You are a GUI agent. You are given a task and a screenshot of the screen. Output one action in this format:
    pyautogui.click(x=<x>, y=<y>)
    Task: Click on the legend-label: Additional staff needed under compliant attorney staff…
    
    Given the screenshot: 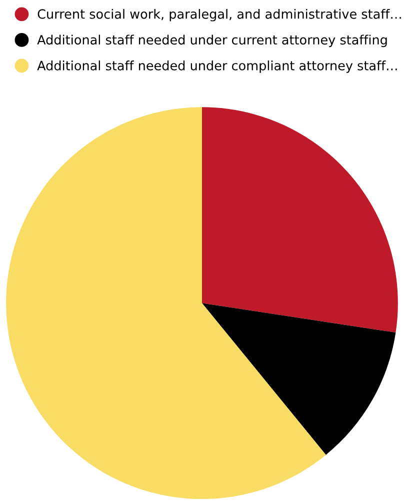 What is the action you would take?
    pyautogui.click(x=217, y=66)
    